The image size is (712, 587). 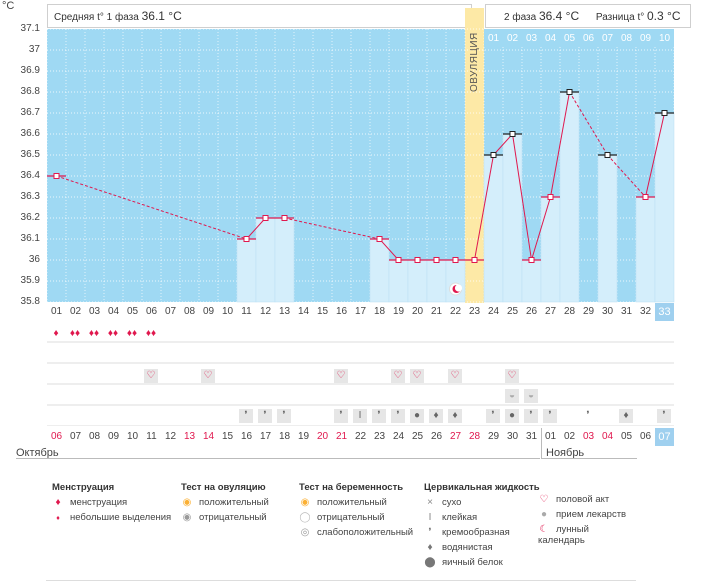 I want to click on date-label: 09, so click(x=113, y=436).